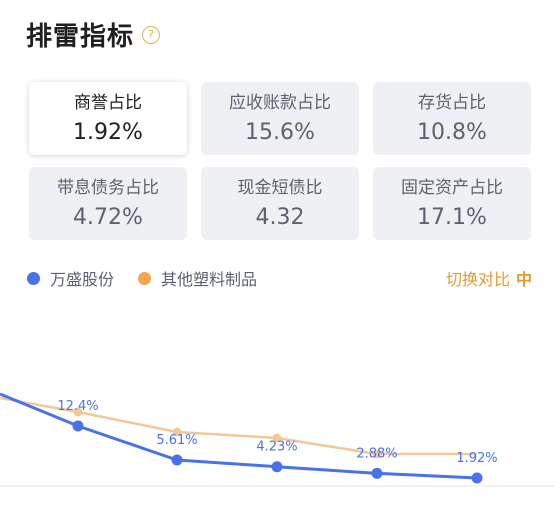 This screenshot has width=554, height=509. Describe the element at coordinates (108, 118) in the screenshot. I see `metric-card-goodwill: 商誉占比 1.92%` at that location.